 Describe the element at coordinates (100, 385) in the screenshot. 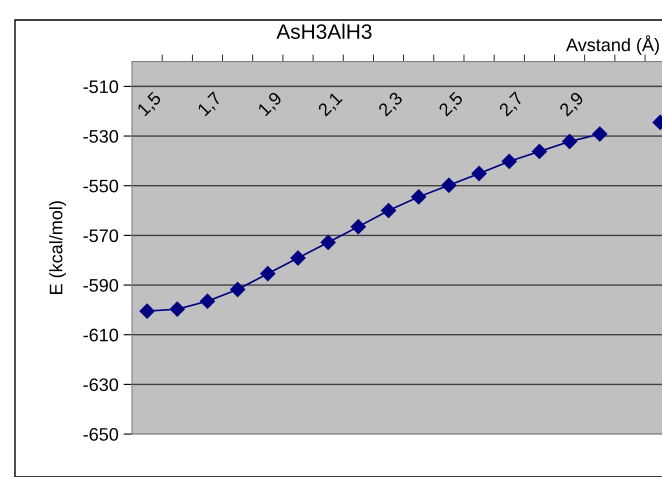

I see `y-tick-label: -630` at that location.